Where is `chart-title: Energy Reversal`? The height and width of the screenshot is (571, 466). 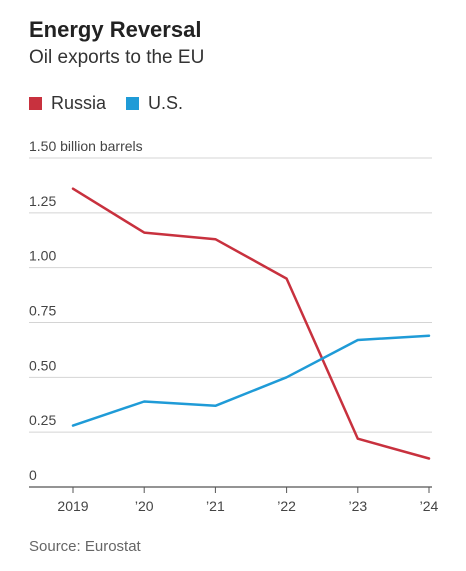
chart-title: Energy Reversal is located at coordinates (115, 29).